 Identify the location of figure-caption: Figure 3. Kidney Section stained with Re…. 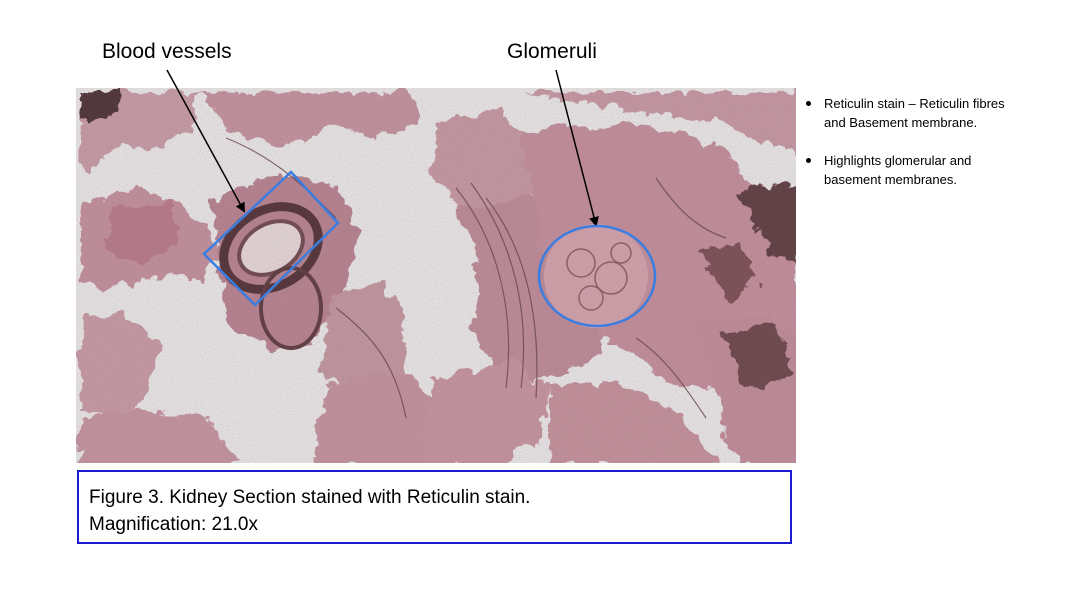
(434, 507).